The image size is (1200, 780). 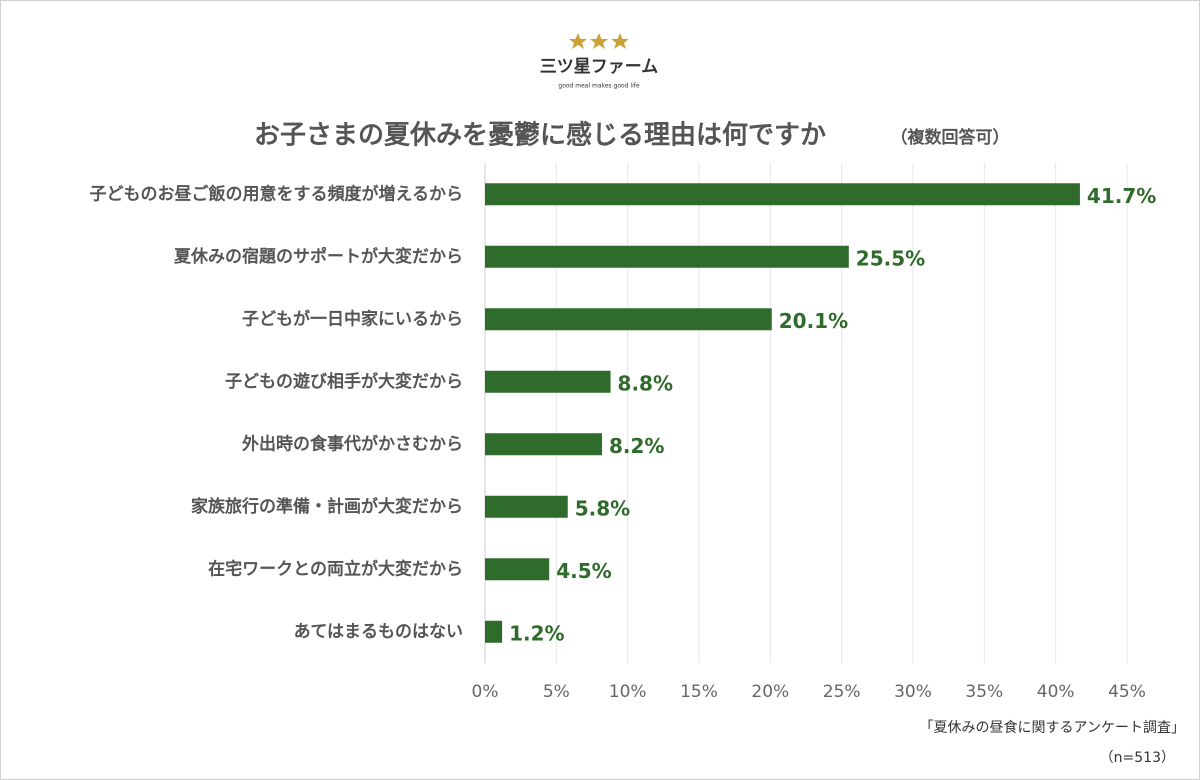 I want to click on x-tick-label: 30%, so click(x=913, y=692).